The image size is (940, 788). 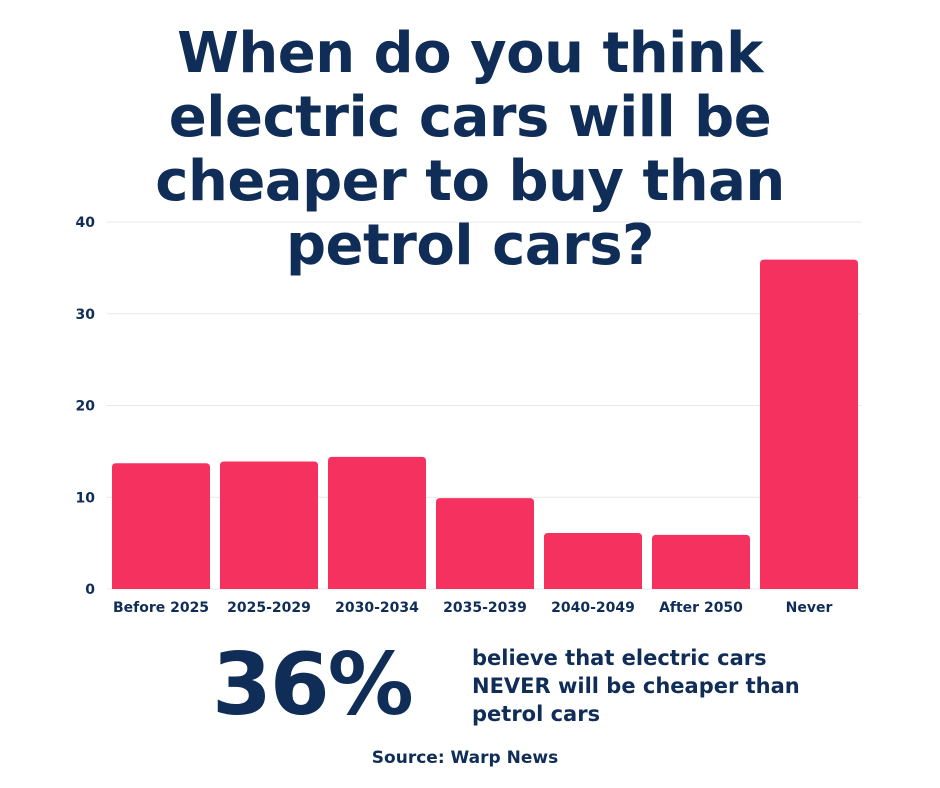 What do you see at coordinates (86, 407) in the screenshot?
I see `y-tick-label: 20` at bounding box center [86, 407].